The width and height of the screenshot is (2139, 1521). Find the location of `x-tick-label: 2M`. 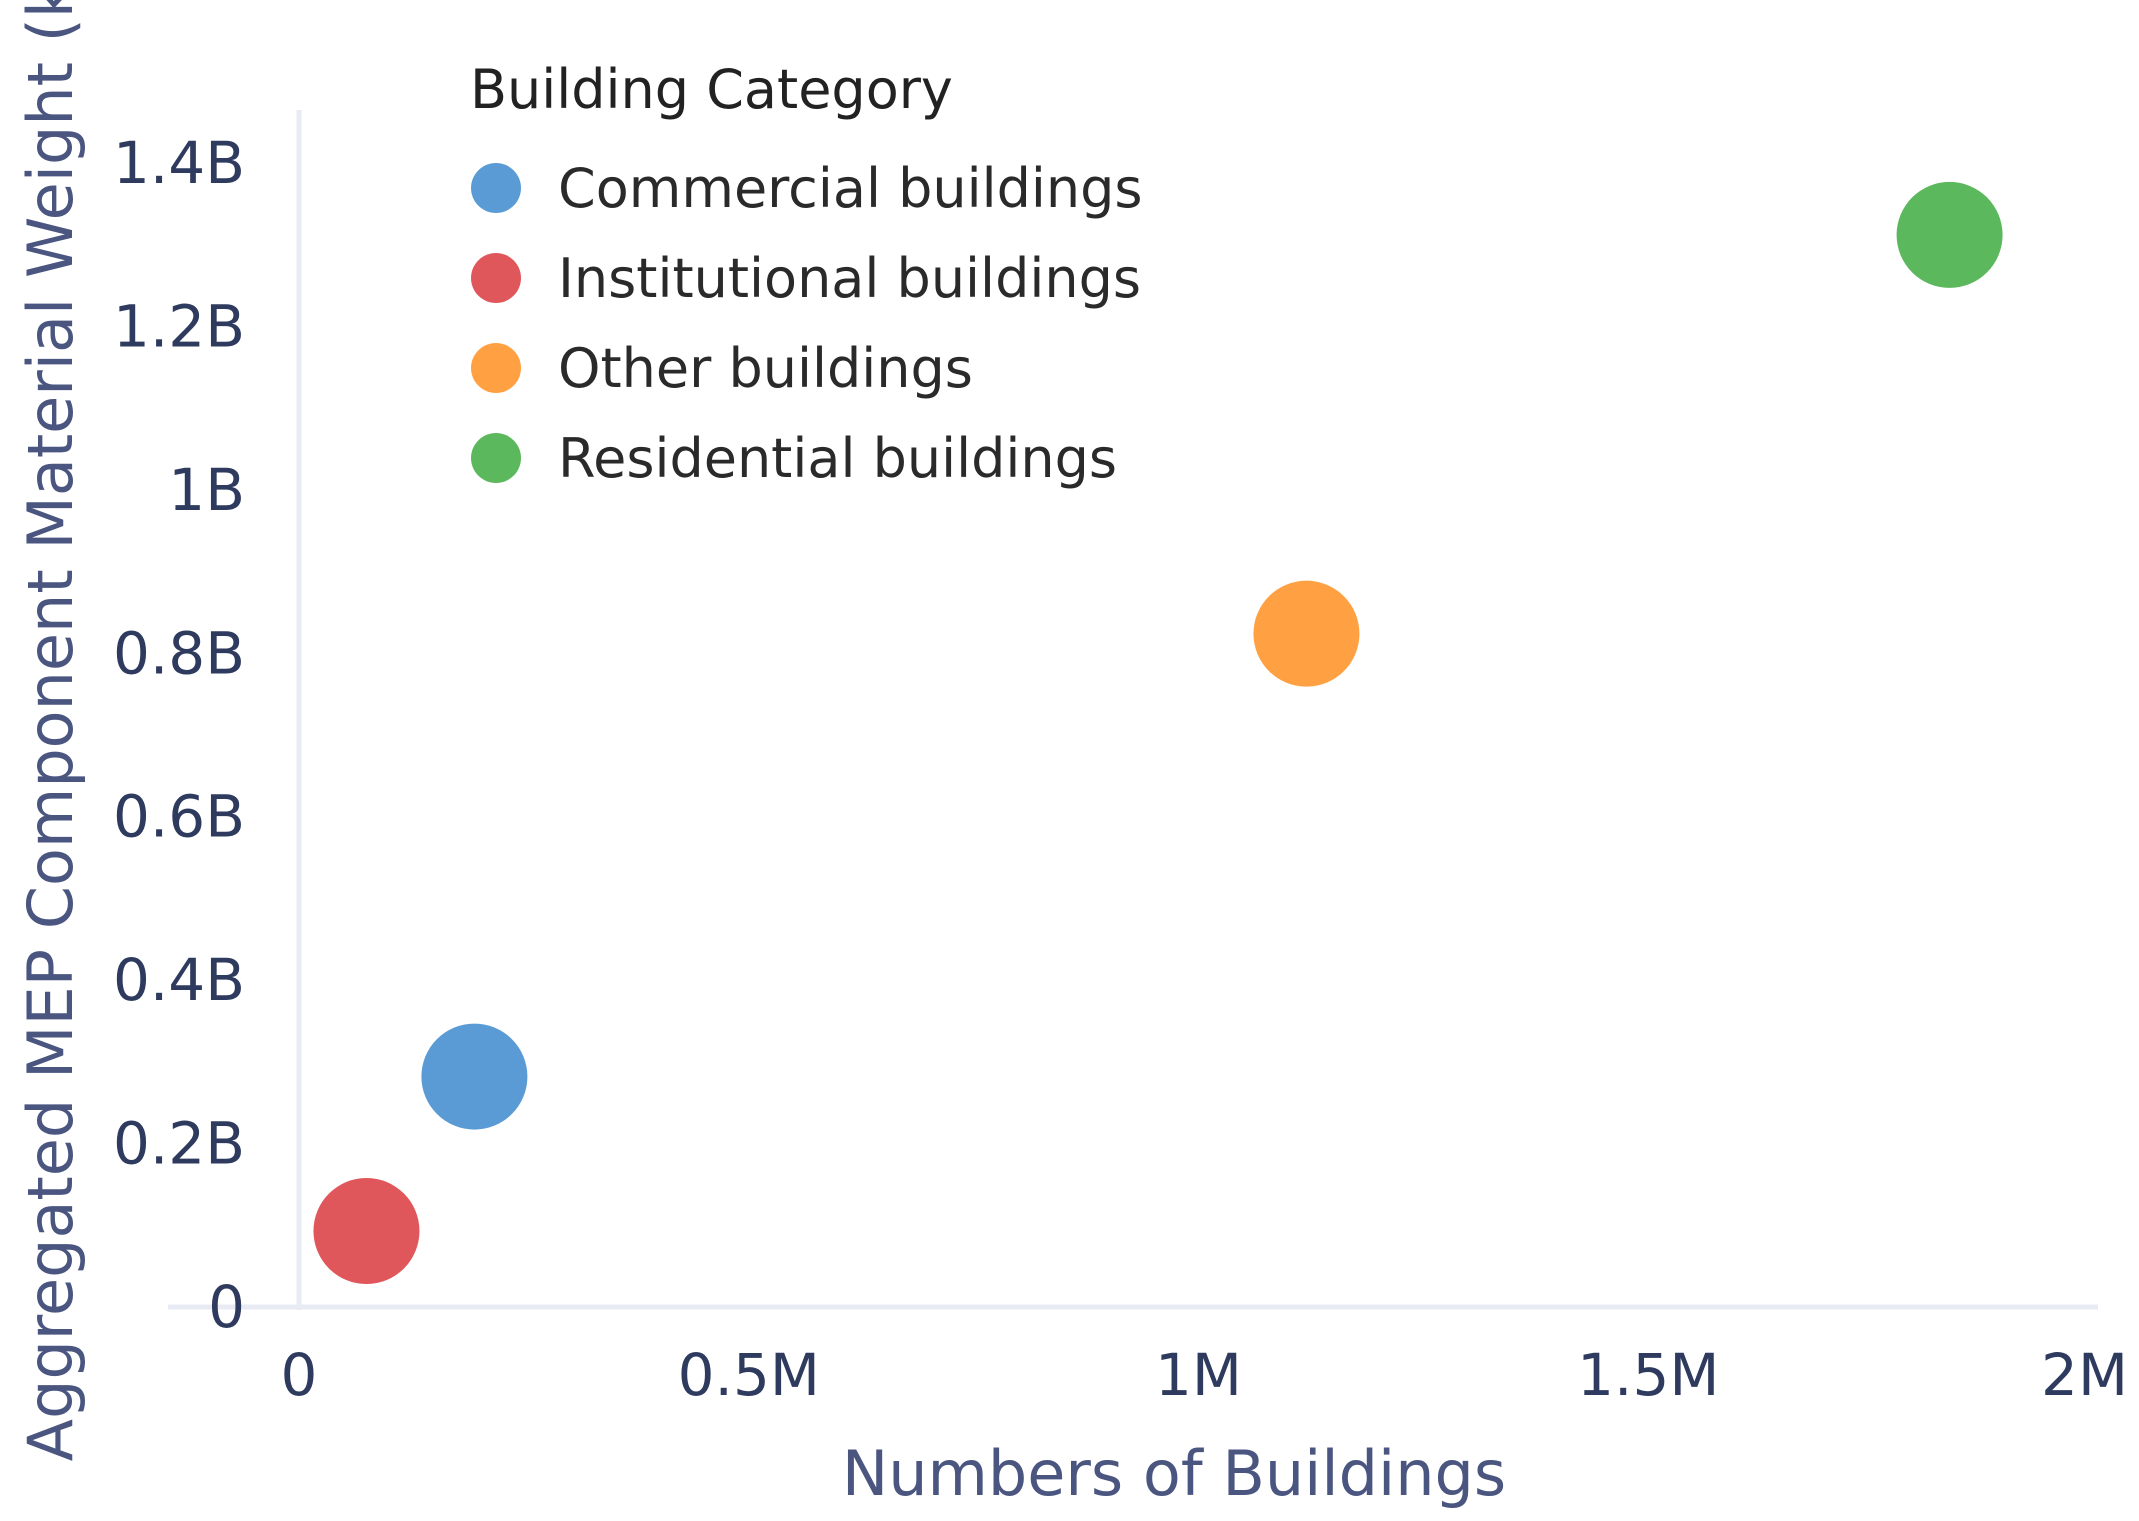

x-tick-label: 2M is located at coordinates (2084, 1375).